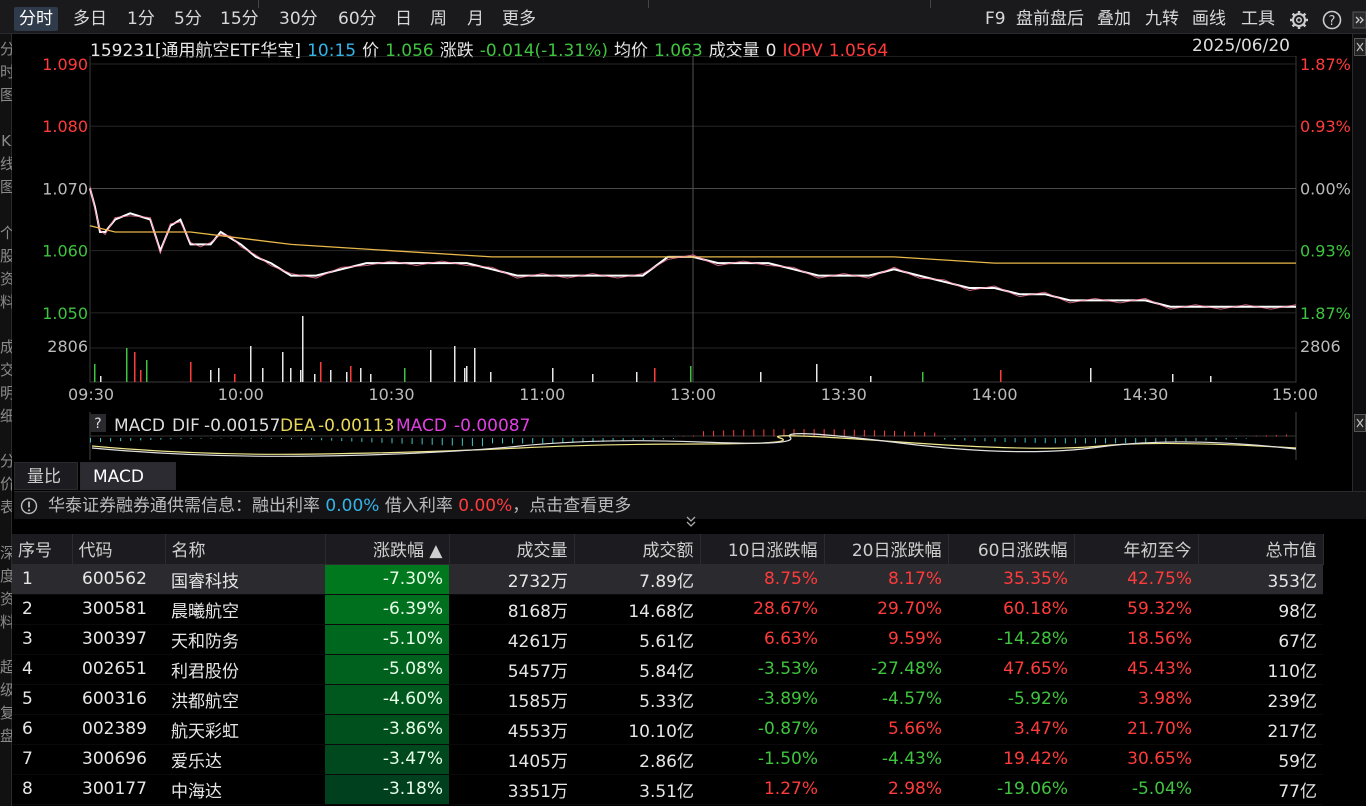  What do you see at coordinates (357, 19) in the screenshot?
I see `tab-60min: 60分` at bounding box center [357, 19].